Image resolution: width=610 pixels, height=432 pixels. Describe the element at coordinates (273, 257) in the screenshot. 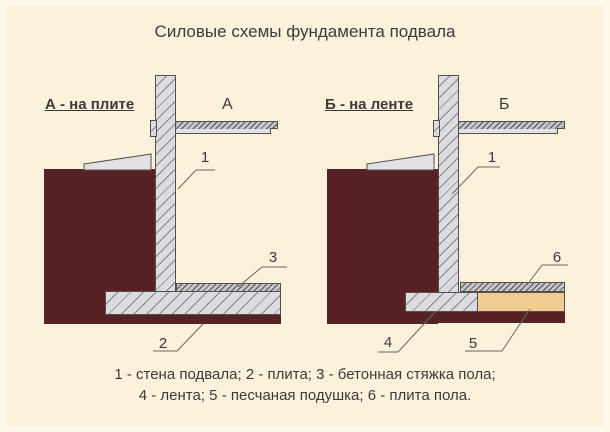

I see `callout-a-screed: 3` at that location.